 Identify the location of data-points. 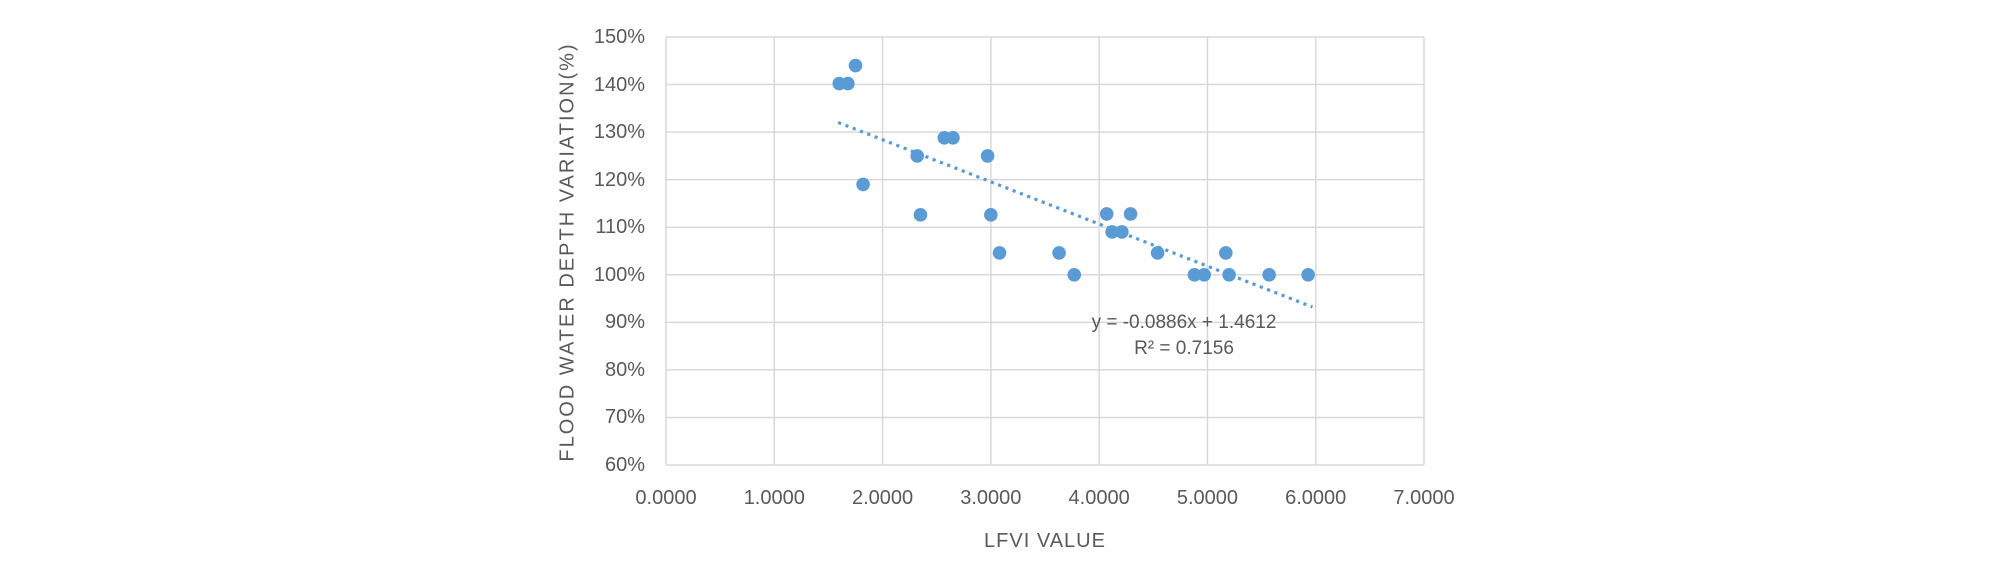
(1073, 170).